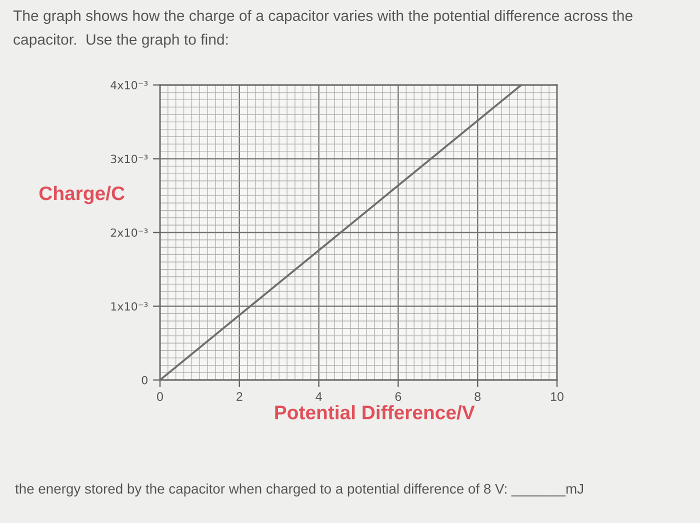 The height and width of the screenshot is (523, 700). I want to click on x-tick-label: 10, so click(557, 396).